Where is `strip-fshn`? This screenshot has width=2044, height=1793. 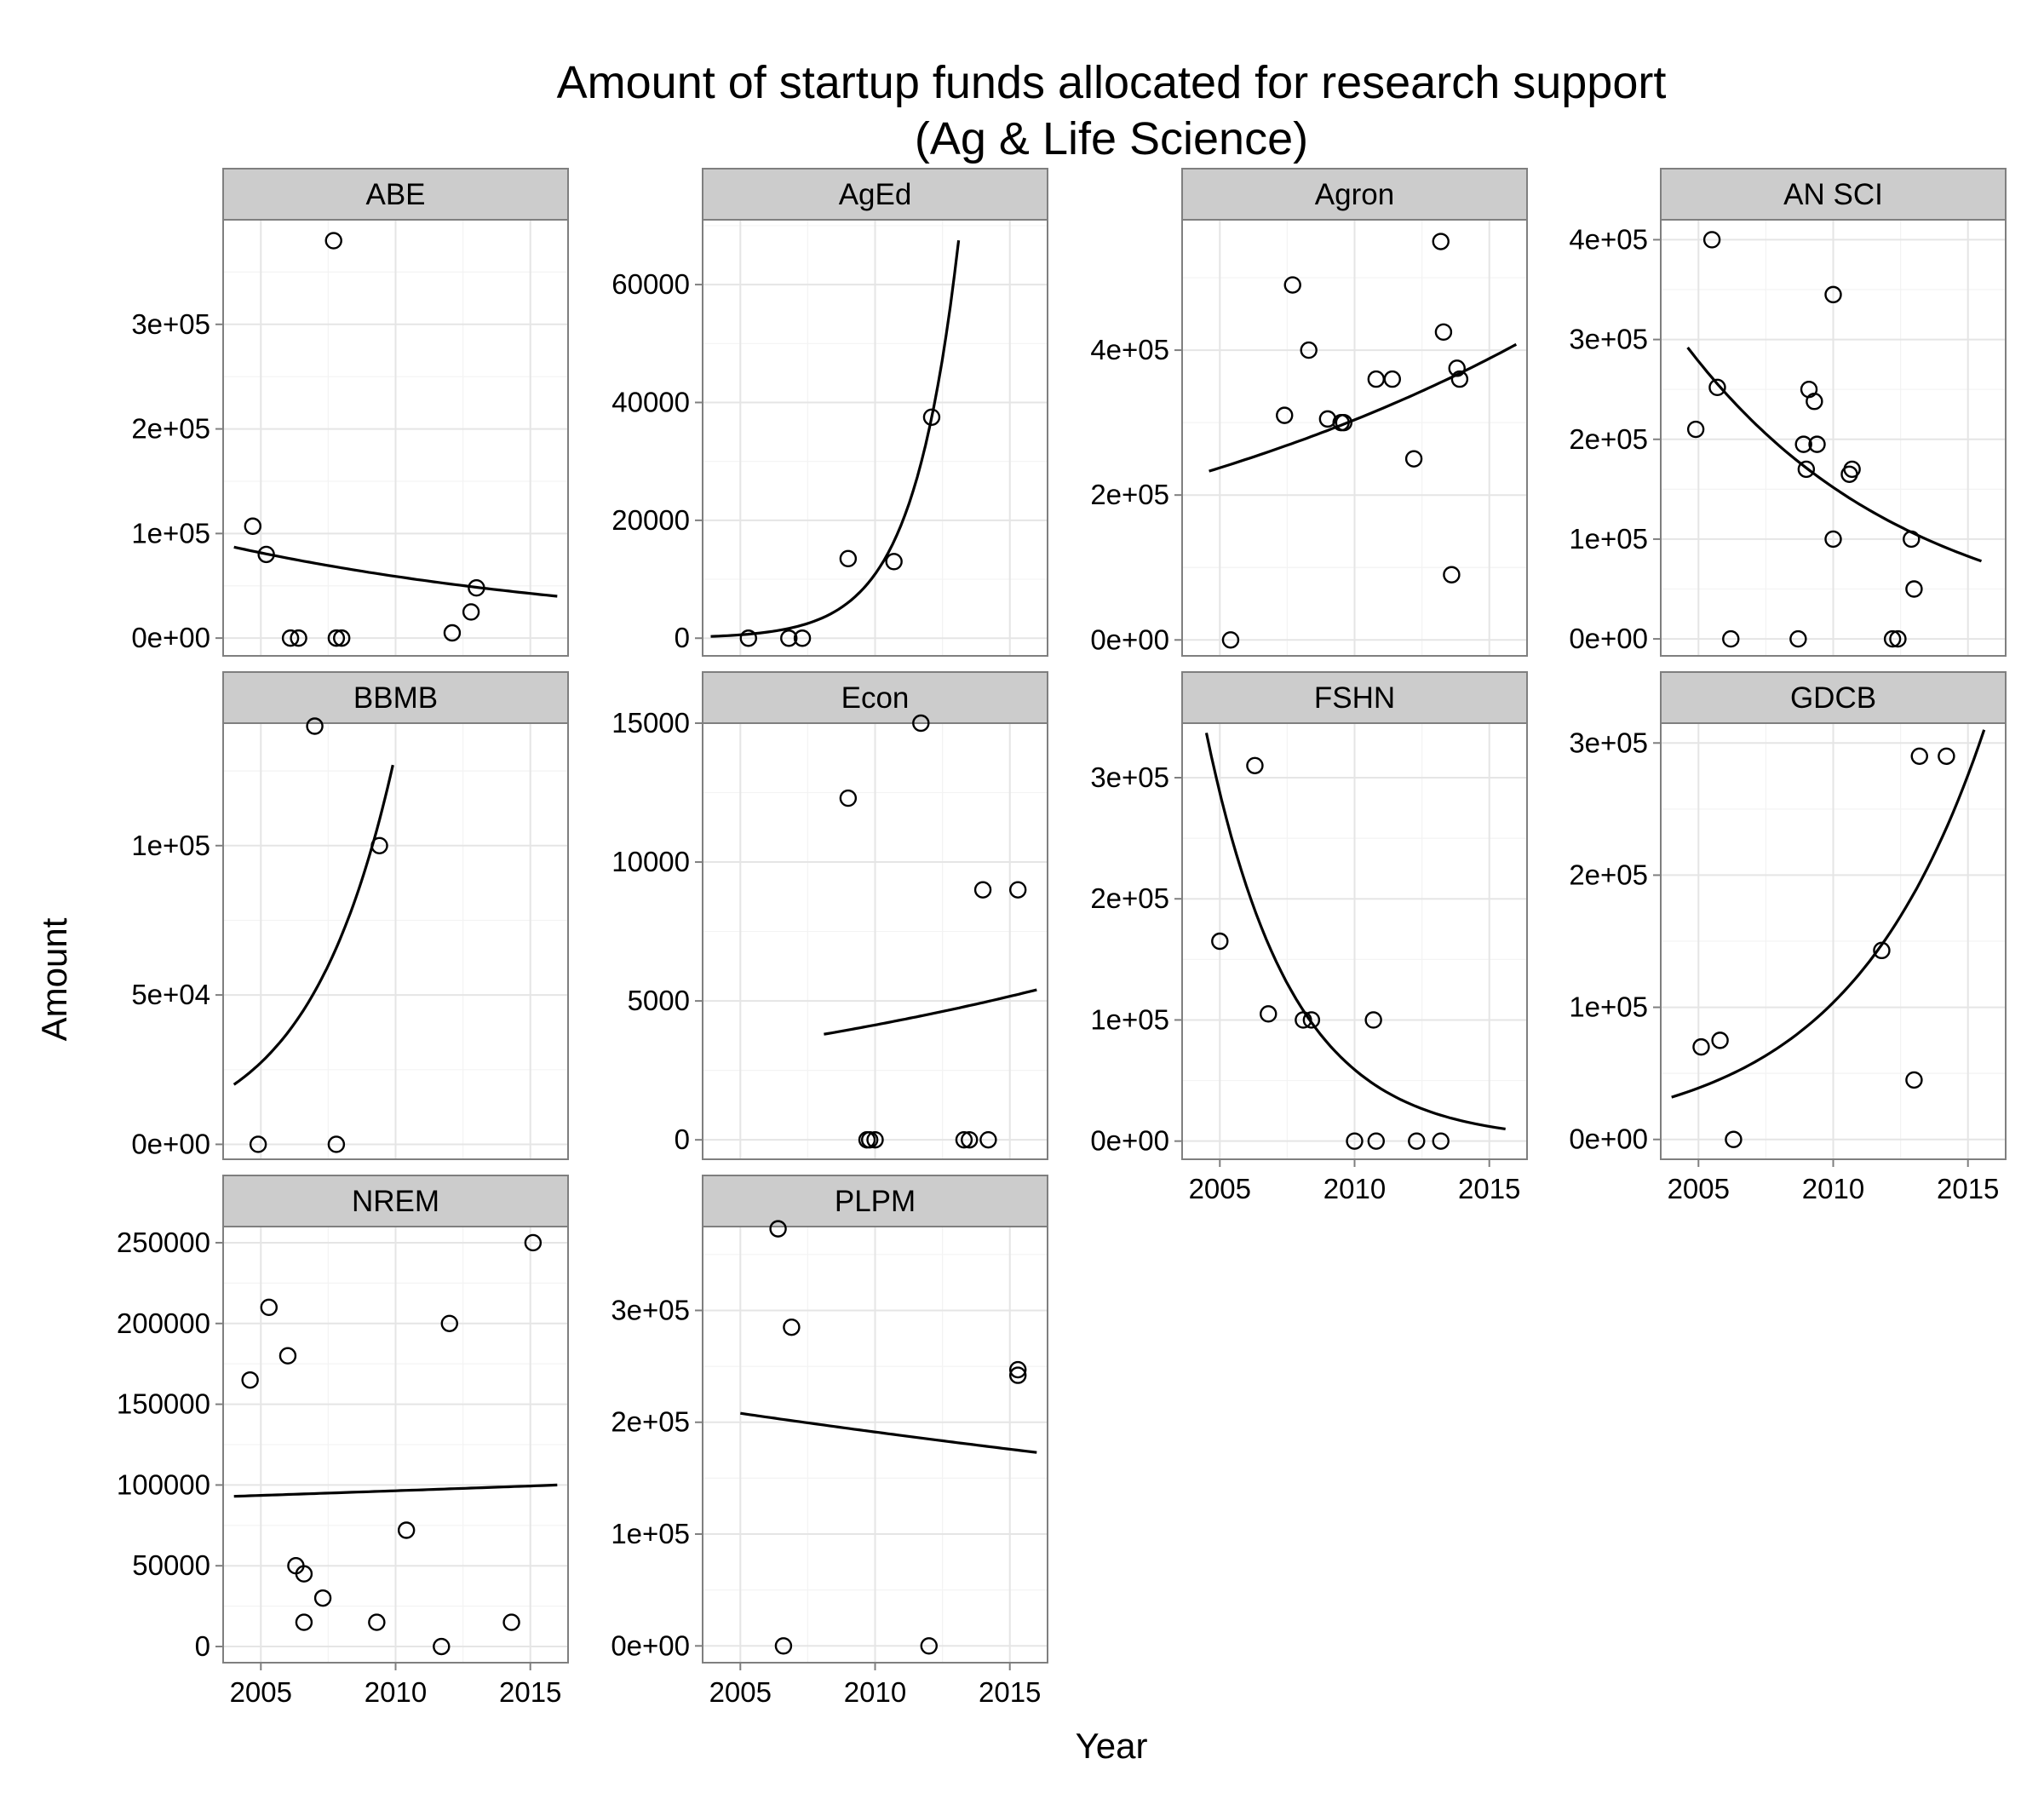 strip-fshn is located at coordinates (1354, 698).